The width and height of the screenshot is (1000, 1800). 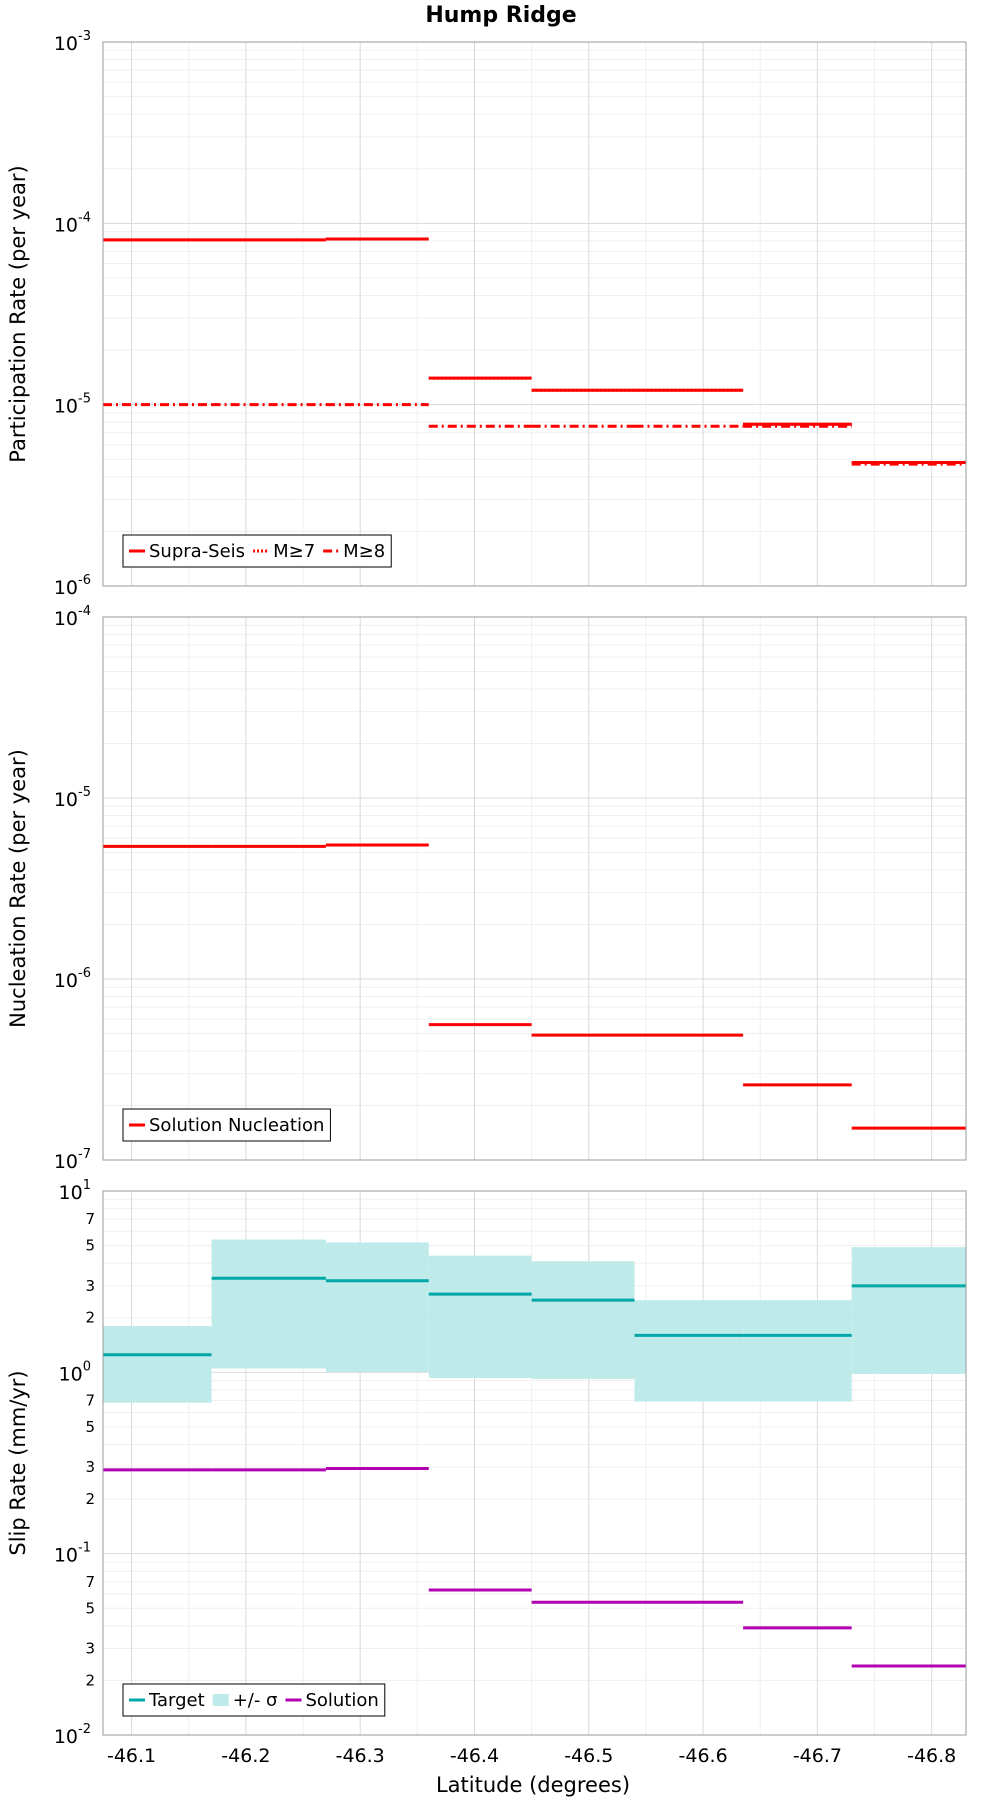 I want to click on legend: Supra-Seis M≥7 M≥8, so click(x=257, y=551).